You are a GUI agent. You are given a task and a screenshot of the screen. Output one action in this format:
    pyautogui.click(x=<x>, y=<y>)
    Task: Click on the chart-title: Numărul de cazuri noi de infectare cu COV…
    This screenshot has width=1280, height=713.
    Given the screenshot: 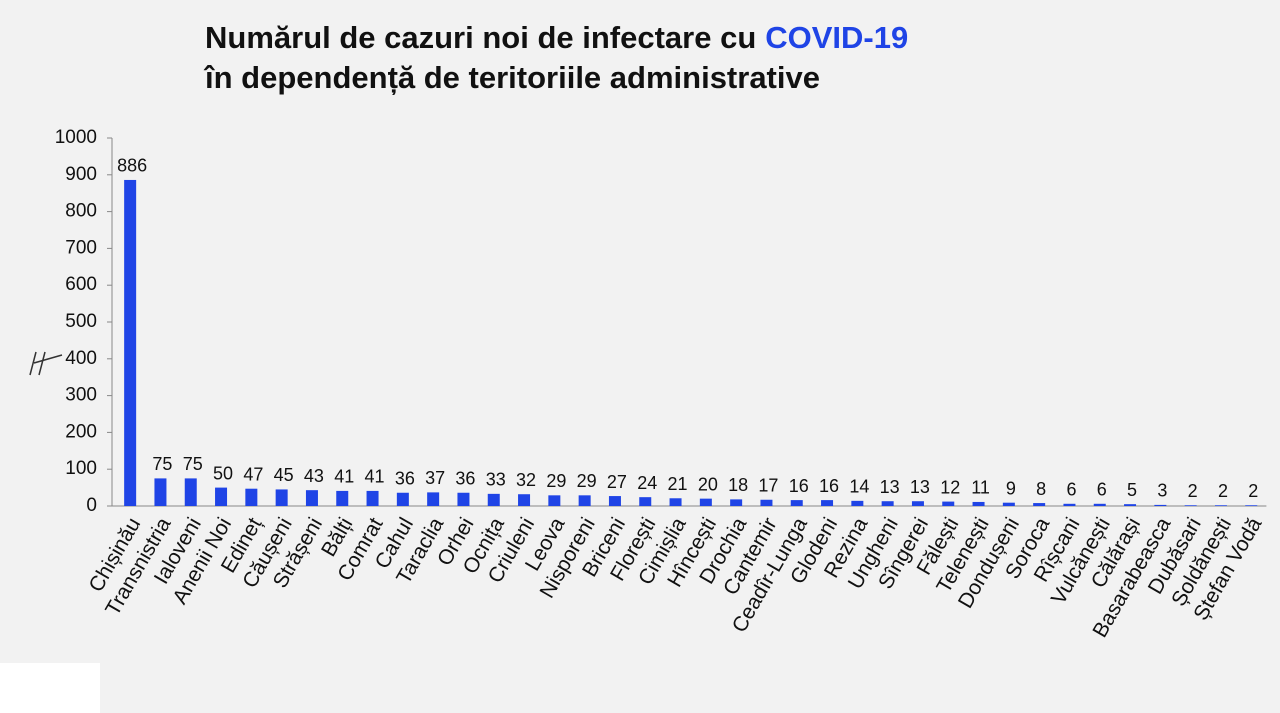 What is the action you would take?
    pyautogui.click(x=556, y=37)
    